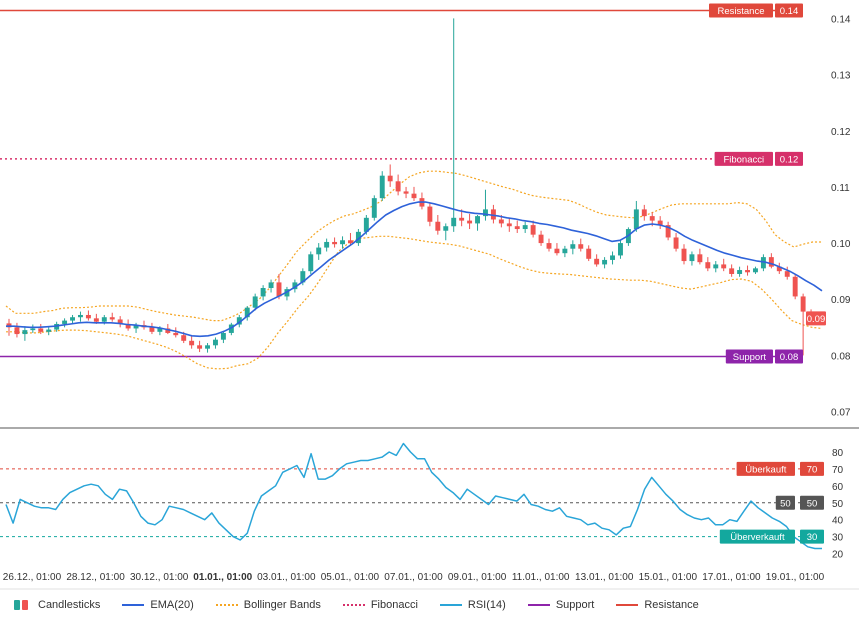 The width and height of the screenshot is (859, 620). What do you see at coordinates (838, 555) in the screenshot?
I see `rsi-tick-label: 20` at bounding box center [838, 555].